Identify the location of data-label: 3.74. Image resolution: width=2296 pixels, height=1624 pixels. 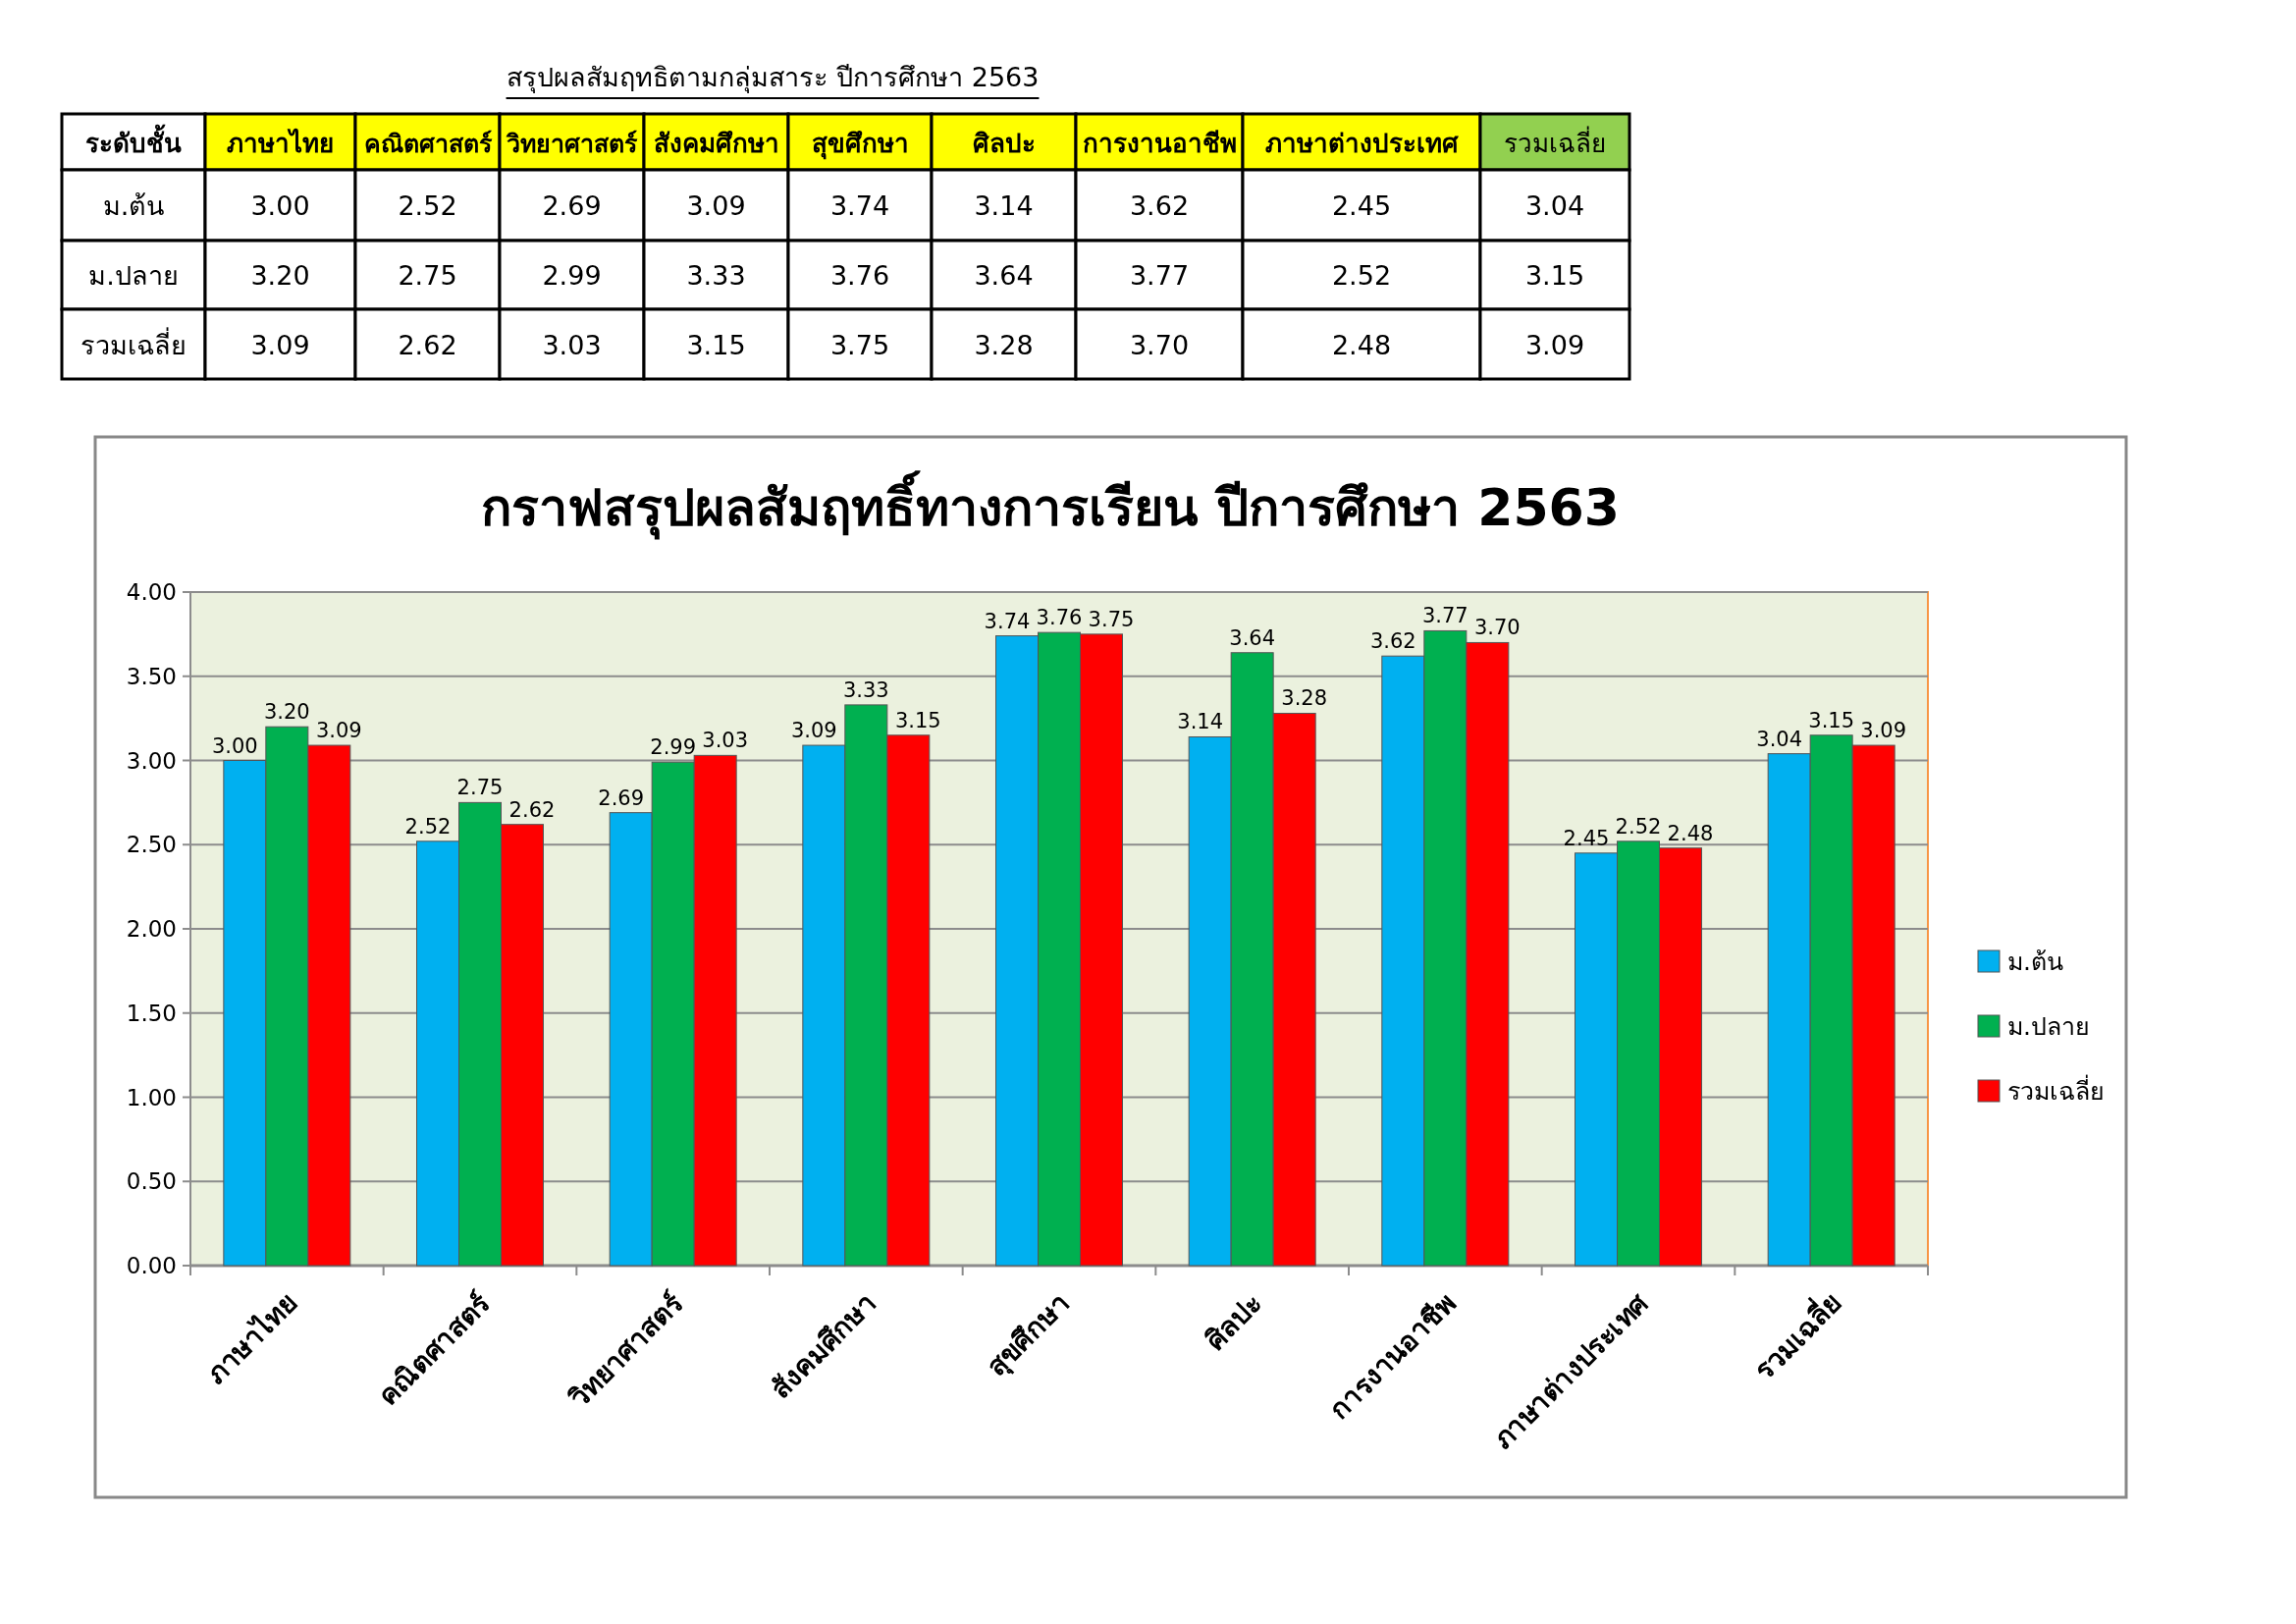
(1007, 621).